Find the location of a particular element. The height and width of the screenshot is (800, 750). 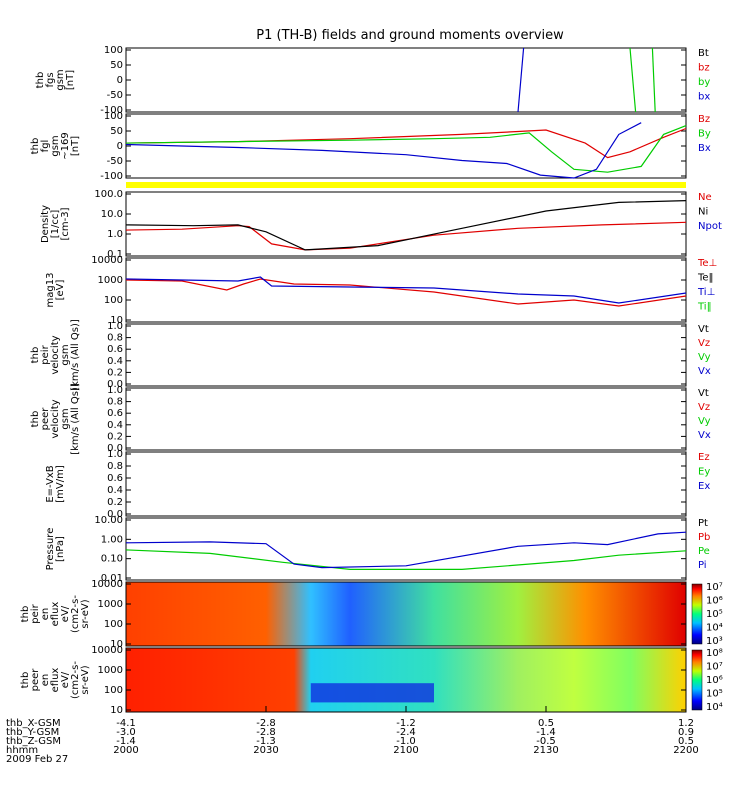

panel-ve is located at coordinates (406, 419).